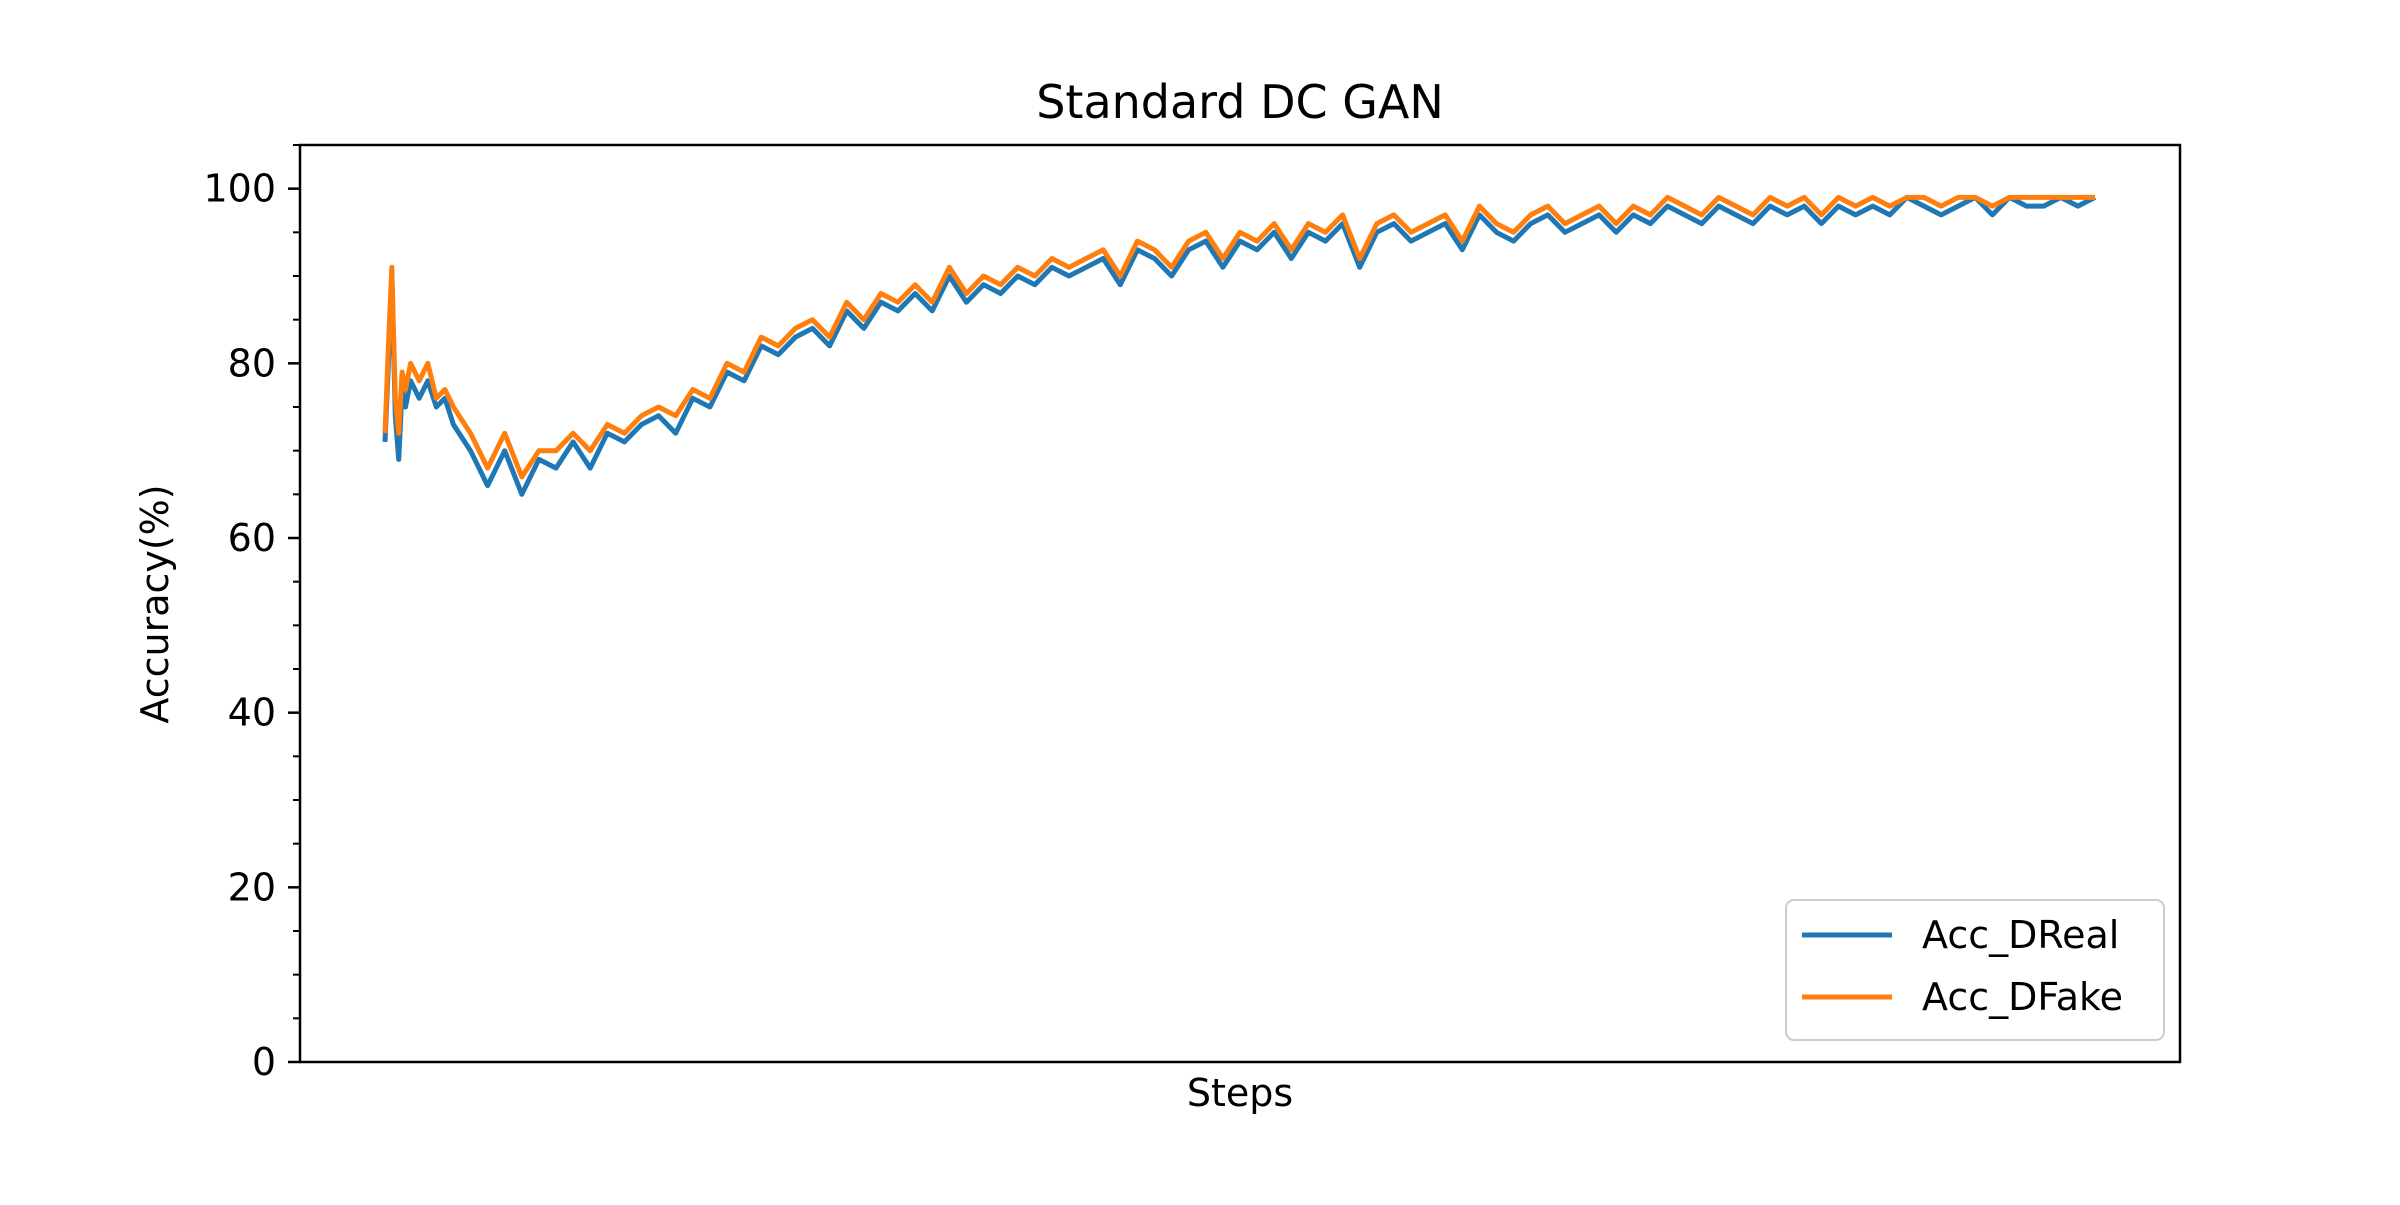  What do you see at coordinates (155, 603) in the screenshot?
I see `y-axis-label: Accuracy(%)` at bounding box center [155, 603].